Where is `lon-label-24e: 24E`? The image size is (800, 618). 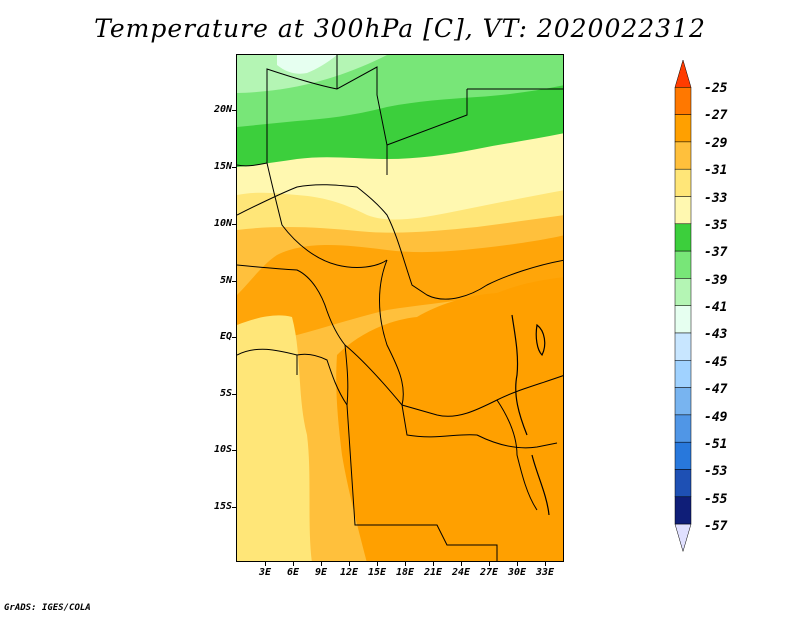 lon-label-24e: 24E is located at coordinates (461, 572).